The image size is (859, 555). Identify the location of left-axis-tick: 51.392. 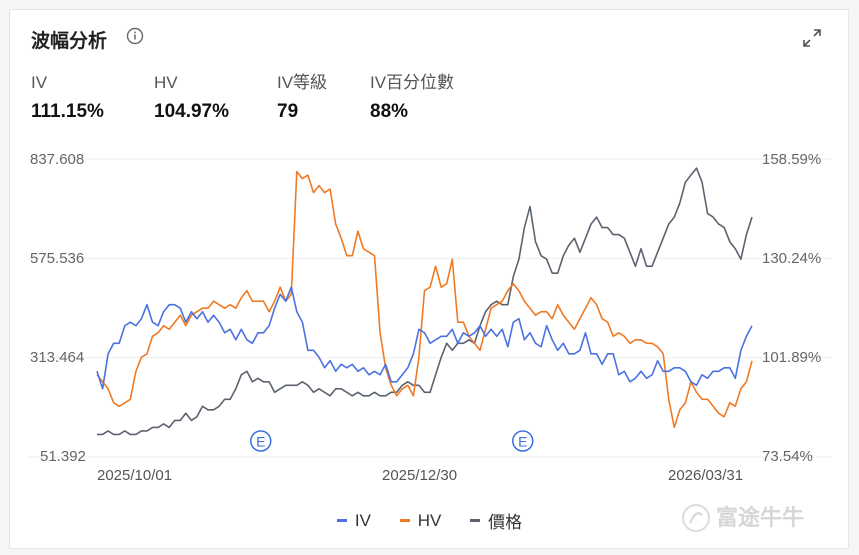
(63, 456).